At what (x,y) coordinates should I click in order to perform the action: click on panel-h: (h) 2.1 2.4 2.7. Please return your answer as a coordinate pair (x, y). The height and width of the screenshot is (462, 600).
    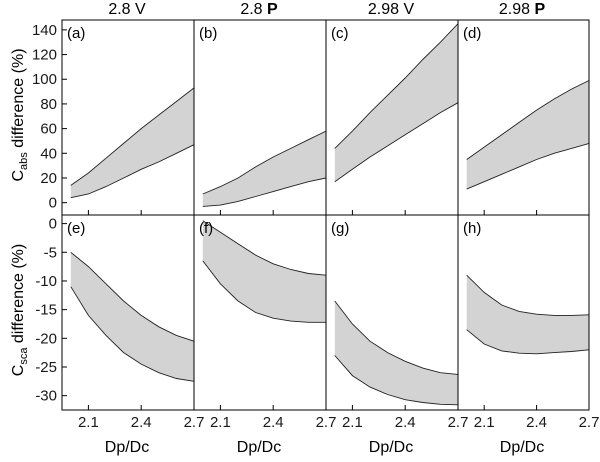
    Looking at the image, I should click on (528, 322).